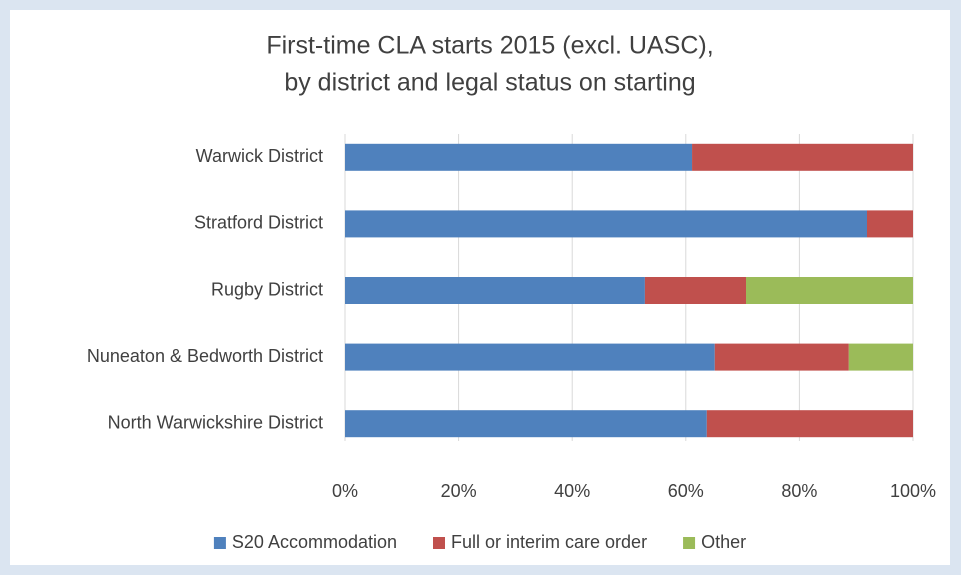  Describe the element at coordinates (215, 422) in the screenshot. I see `y-tick-label: North Warwickshire District` at that location.